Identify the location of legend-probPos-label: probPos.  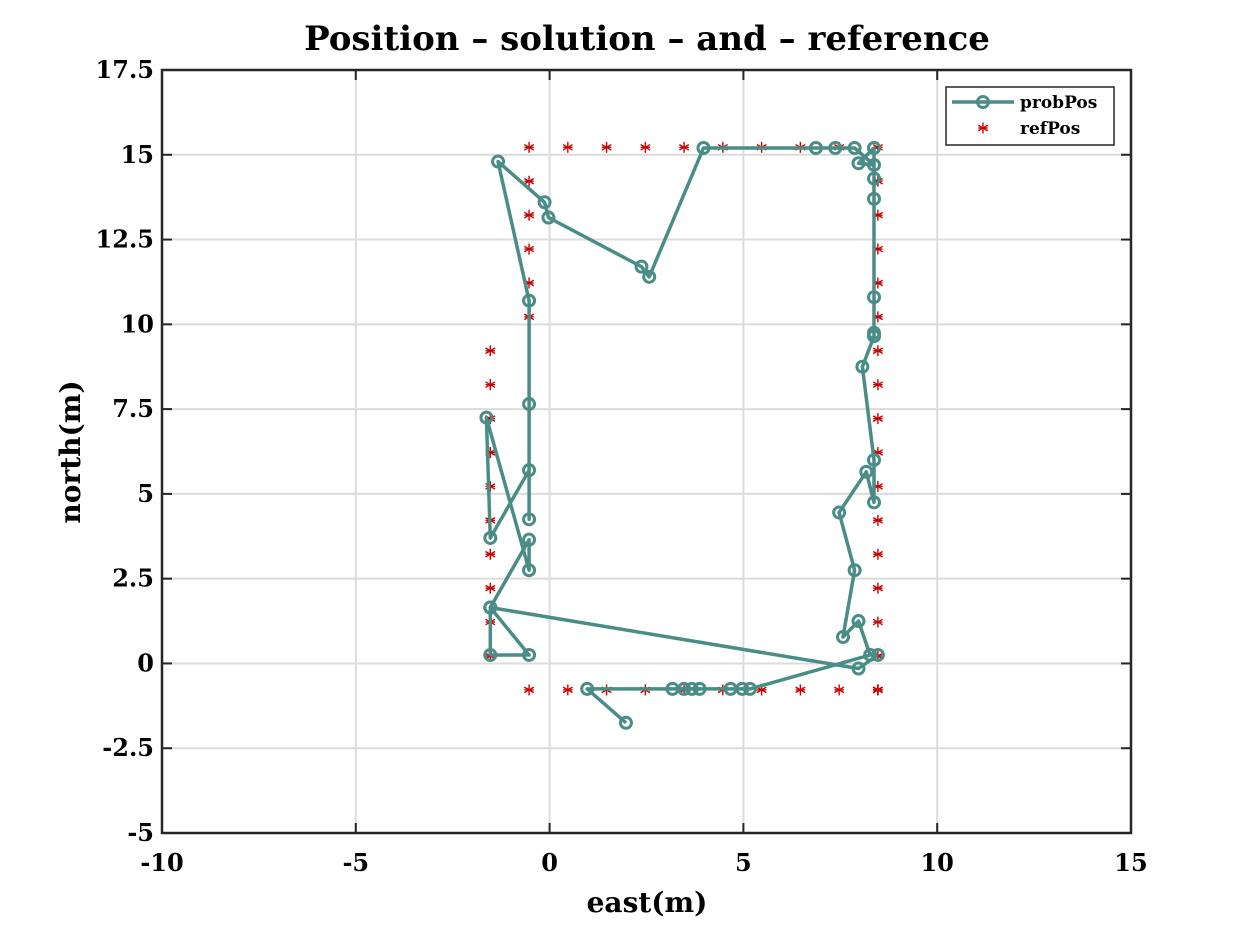
(1058, 103).